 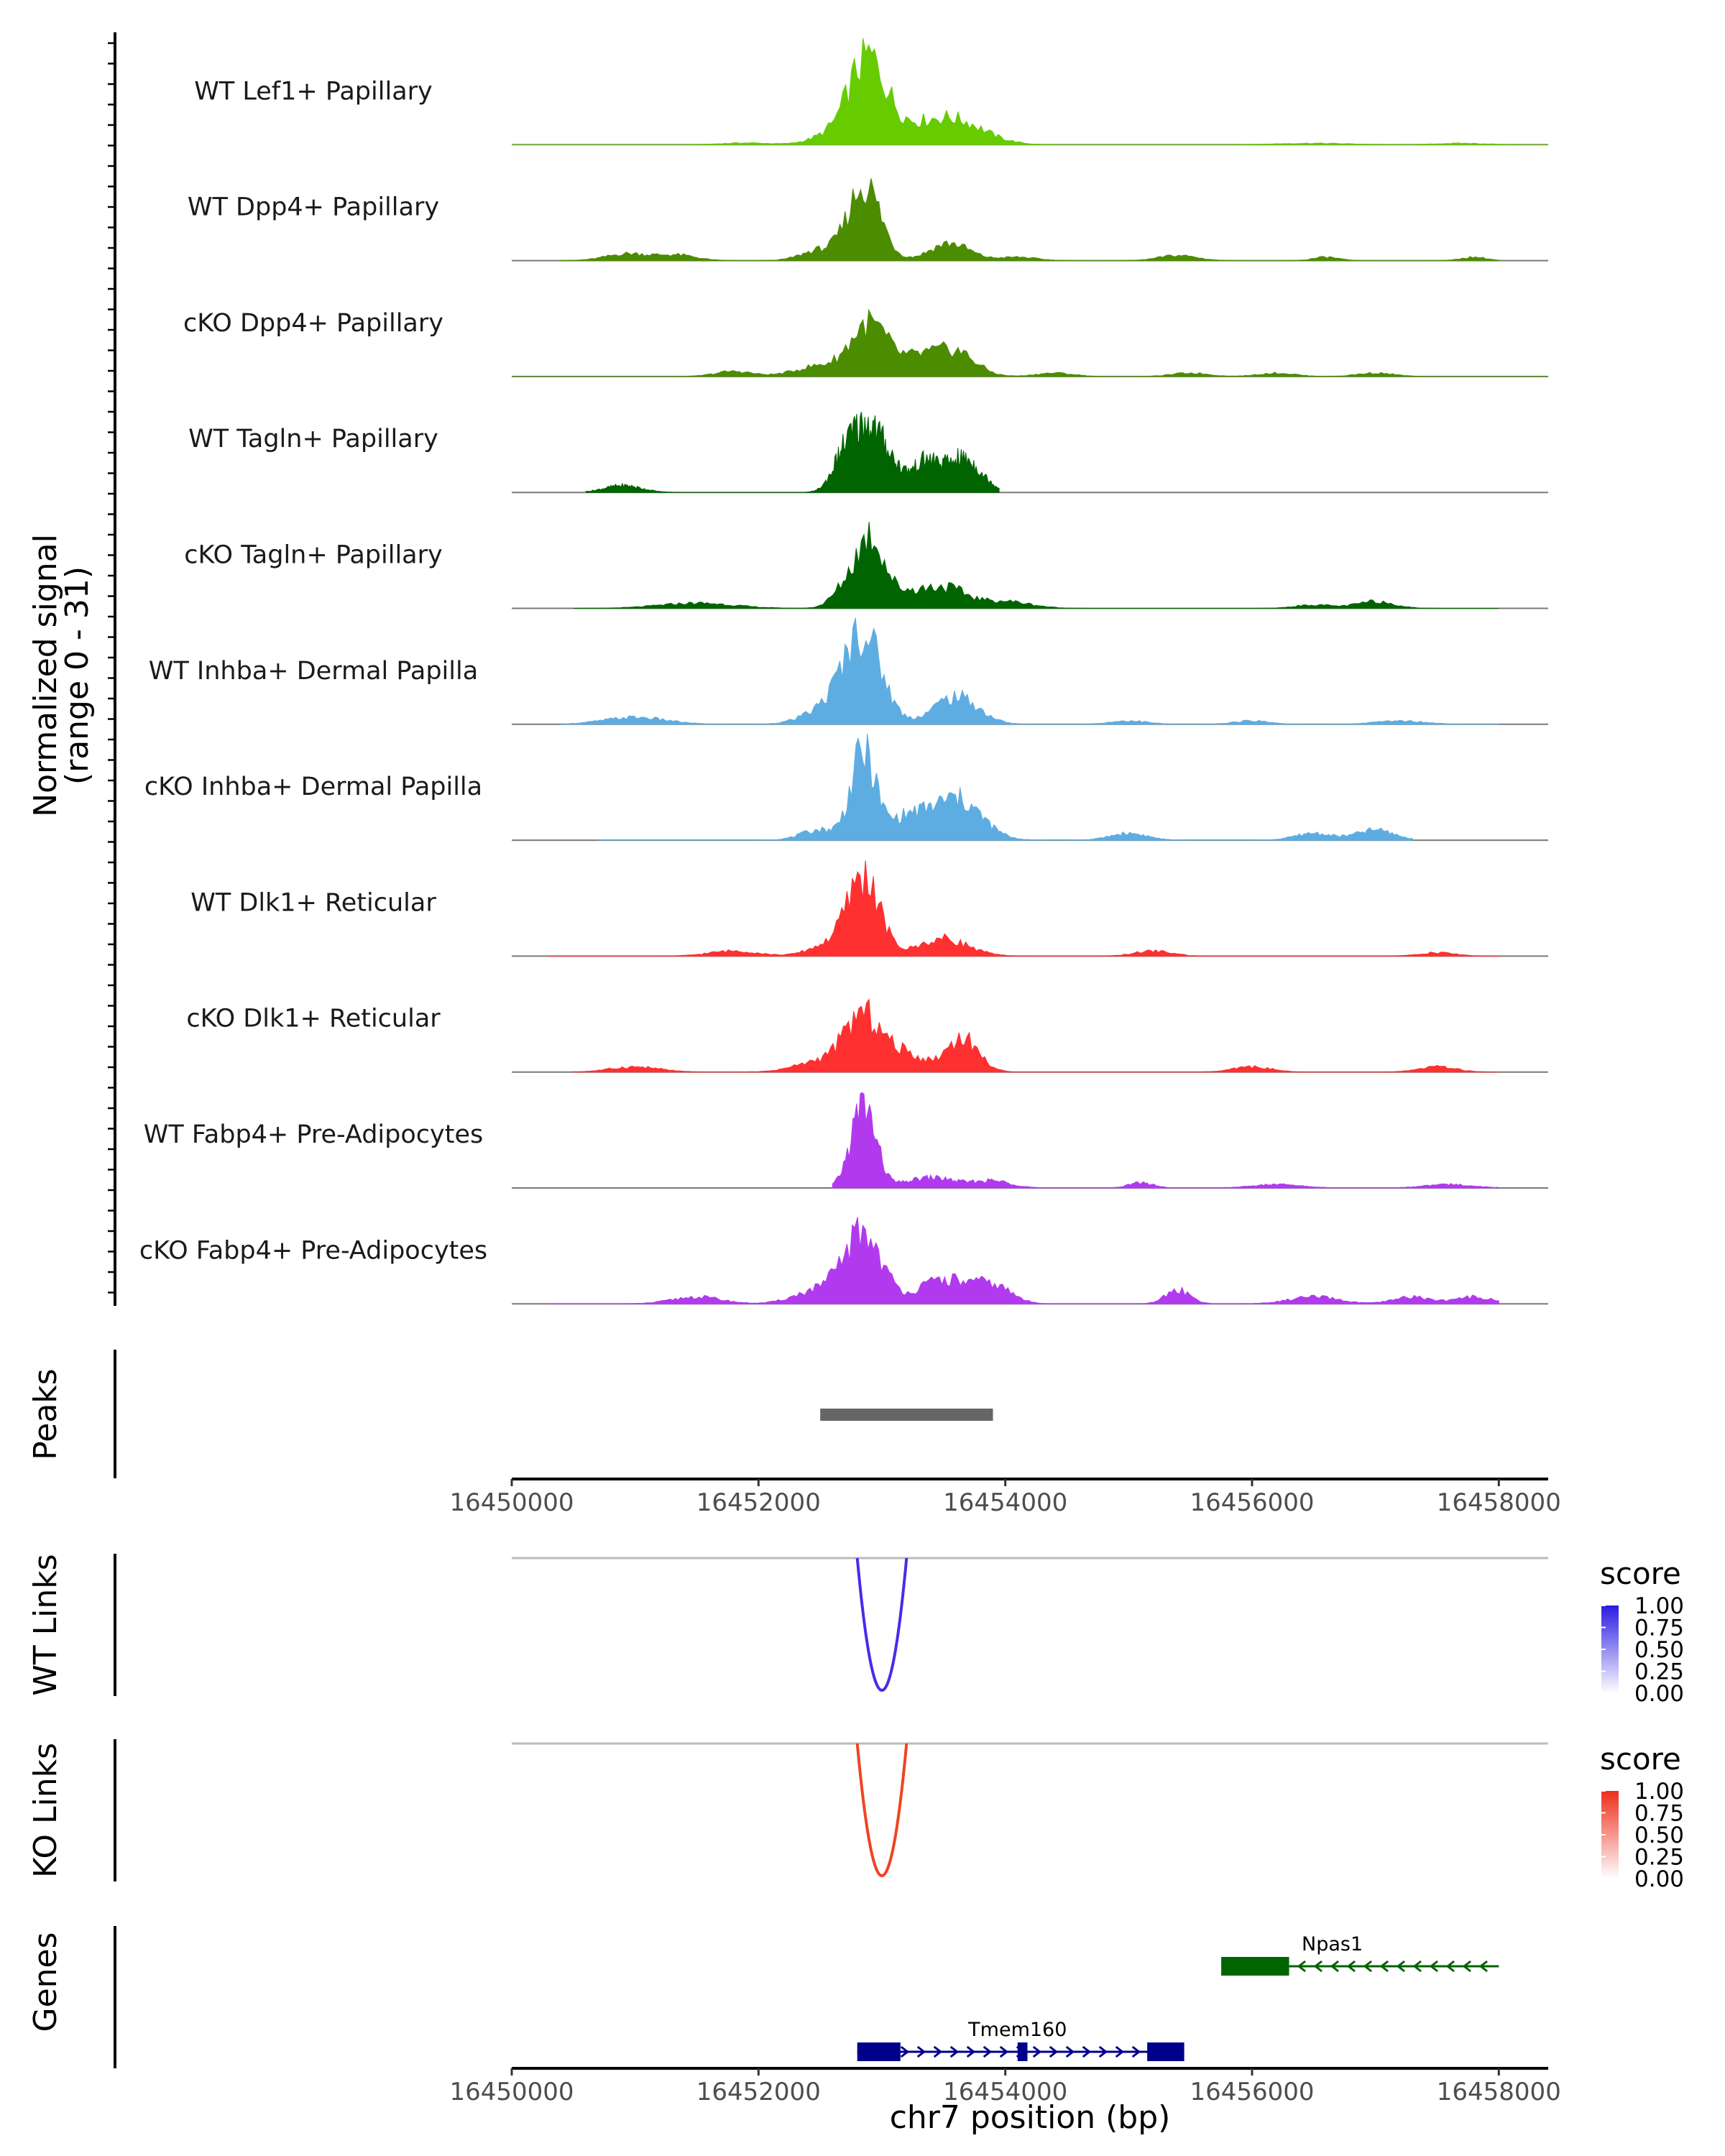 I want to click on track-label: cKO Dpp4+ Papillary, so click(x=313, y=323).